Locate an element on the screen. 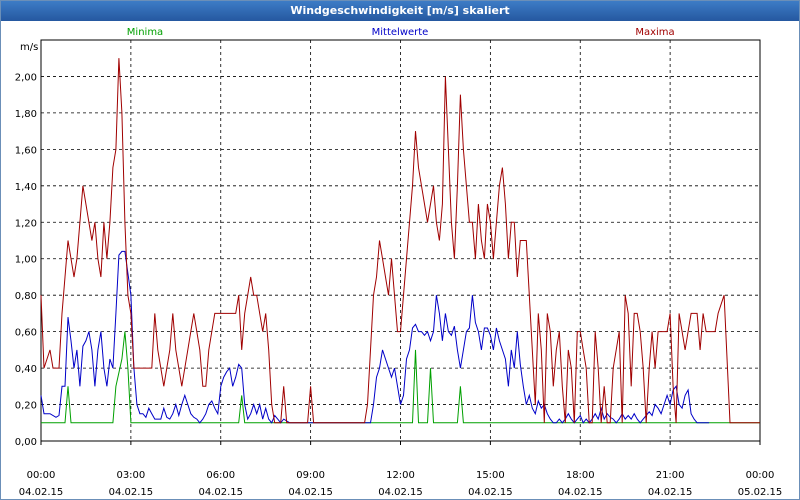 The width and height of the screenshot is (800, 500). legend: Minima Mittelwerte Maxima is located at coordinates (401, 32).